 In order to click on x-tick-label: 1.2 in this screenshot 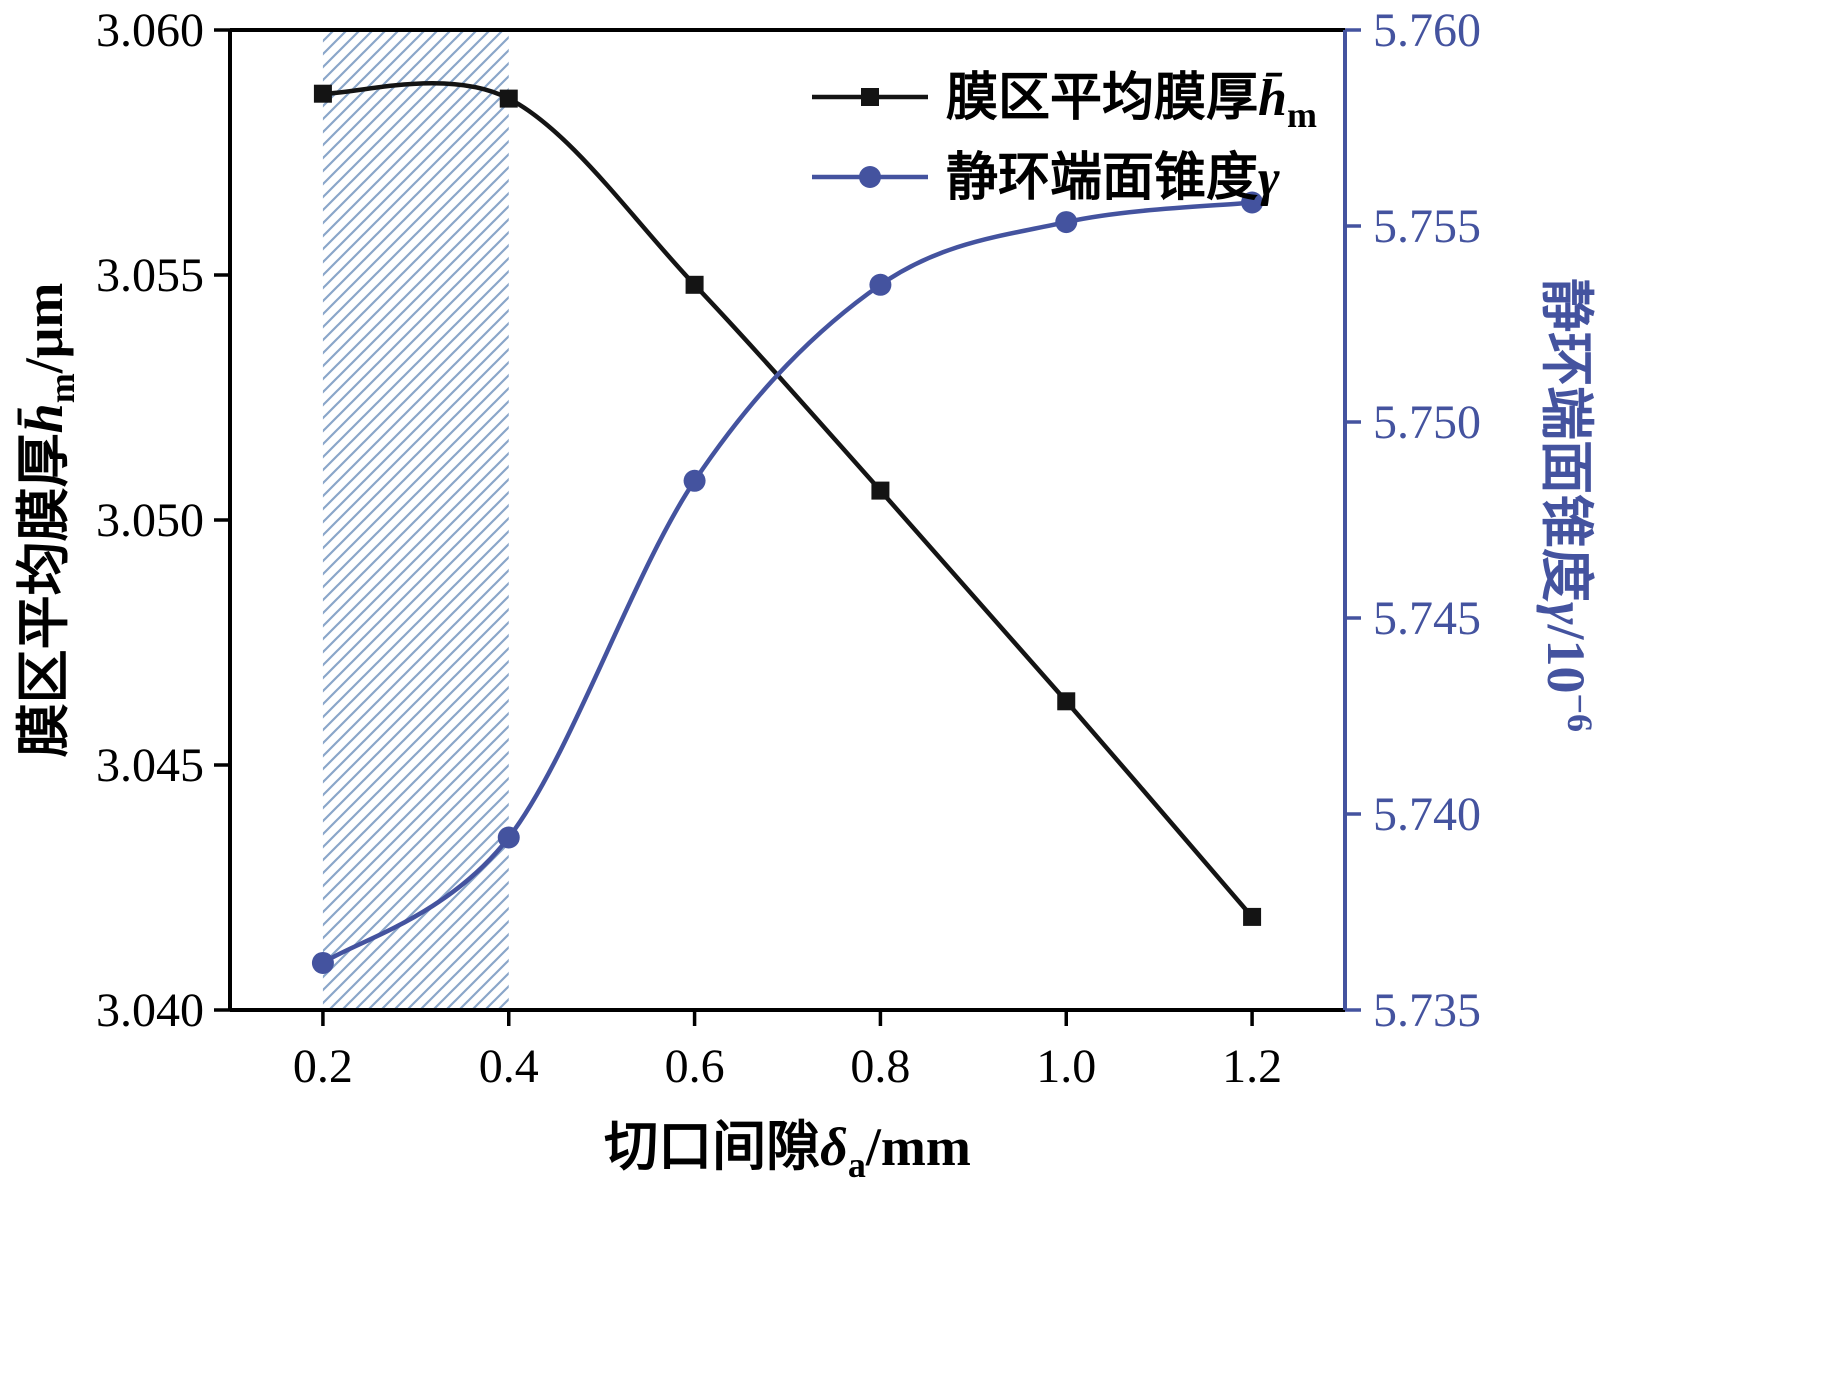, I will do `click(1252, 1066)`.